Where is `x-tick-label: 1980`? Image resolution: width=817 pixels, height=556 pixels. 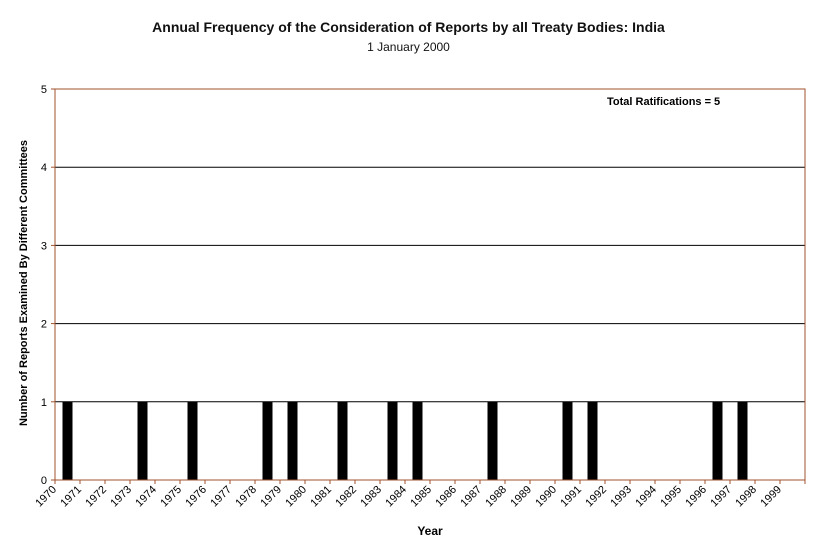 x-tick-label: 1980 is located at coordinates (296, 497).